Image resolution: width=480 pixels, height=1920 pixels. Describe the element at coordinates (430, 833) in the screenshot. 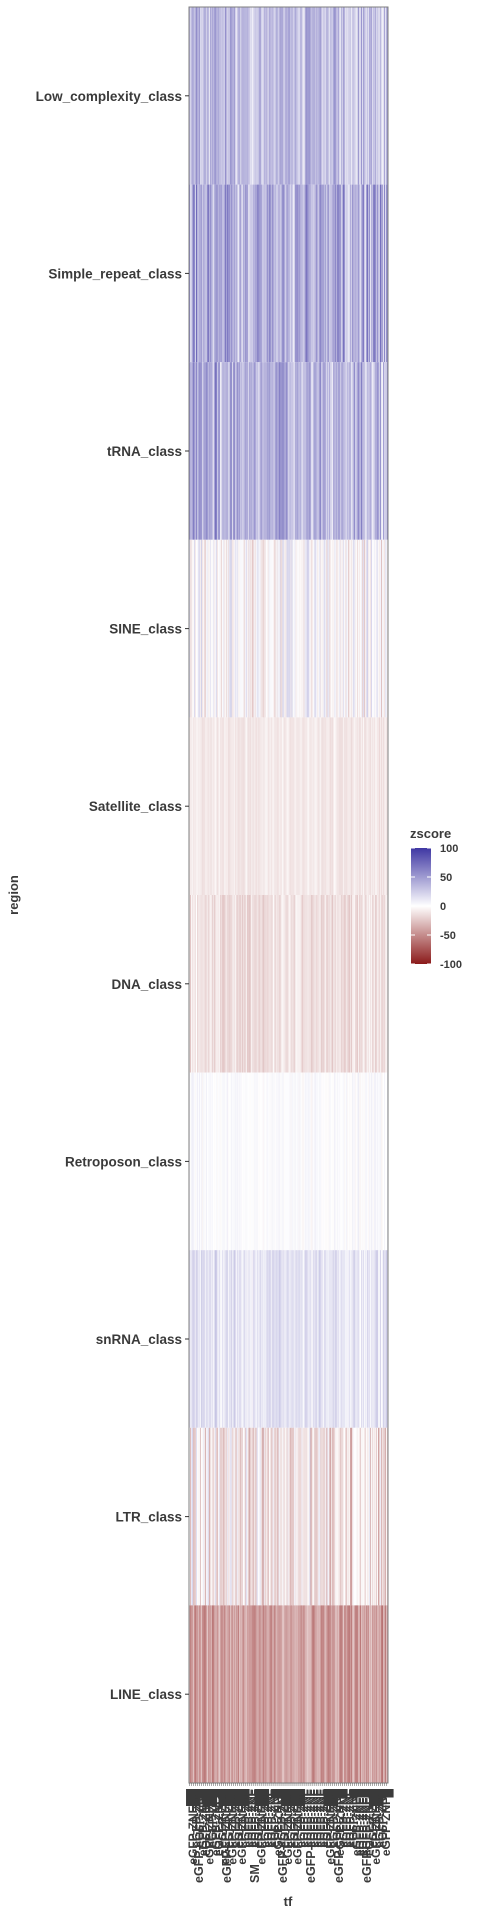

I see `legend-title: zscore` at that location.